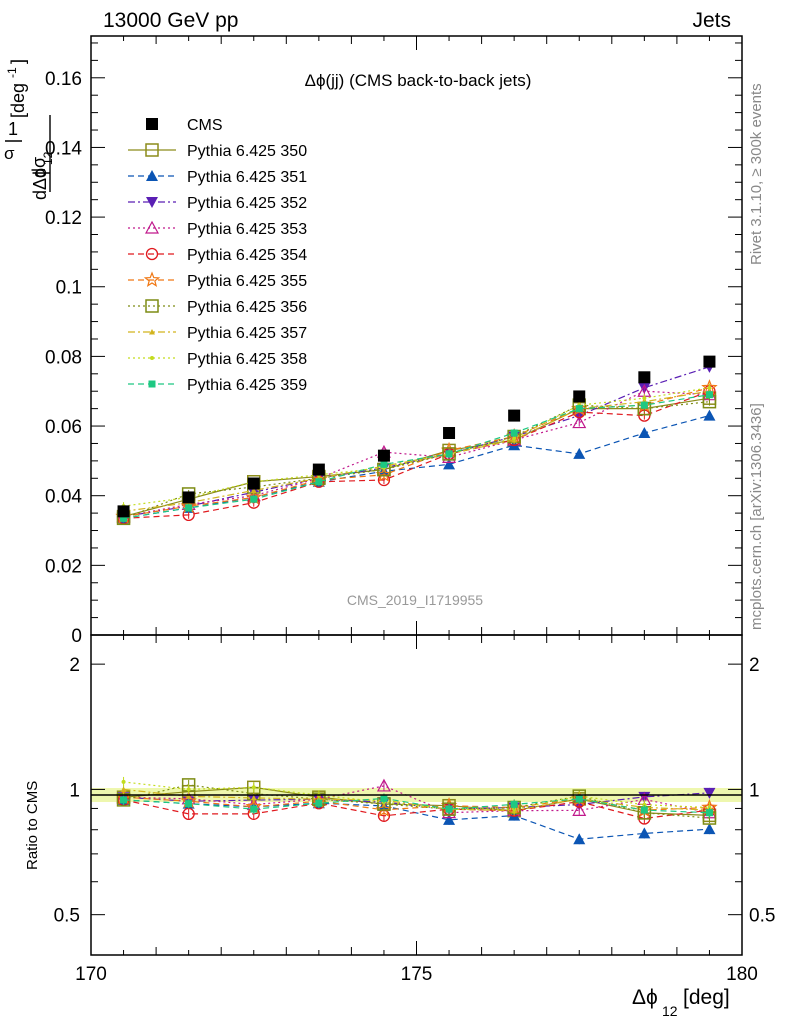 This screenshot has width=786, height=1024. I want to click on main-y-axis-label: 1 σ dσ dΔϕ 12 [deg -1 ], so click(29, 129).